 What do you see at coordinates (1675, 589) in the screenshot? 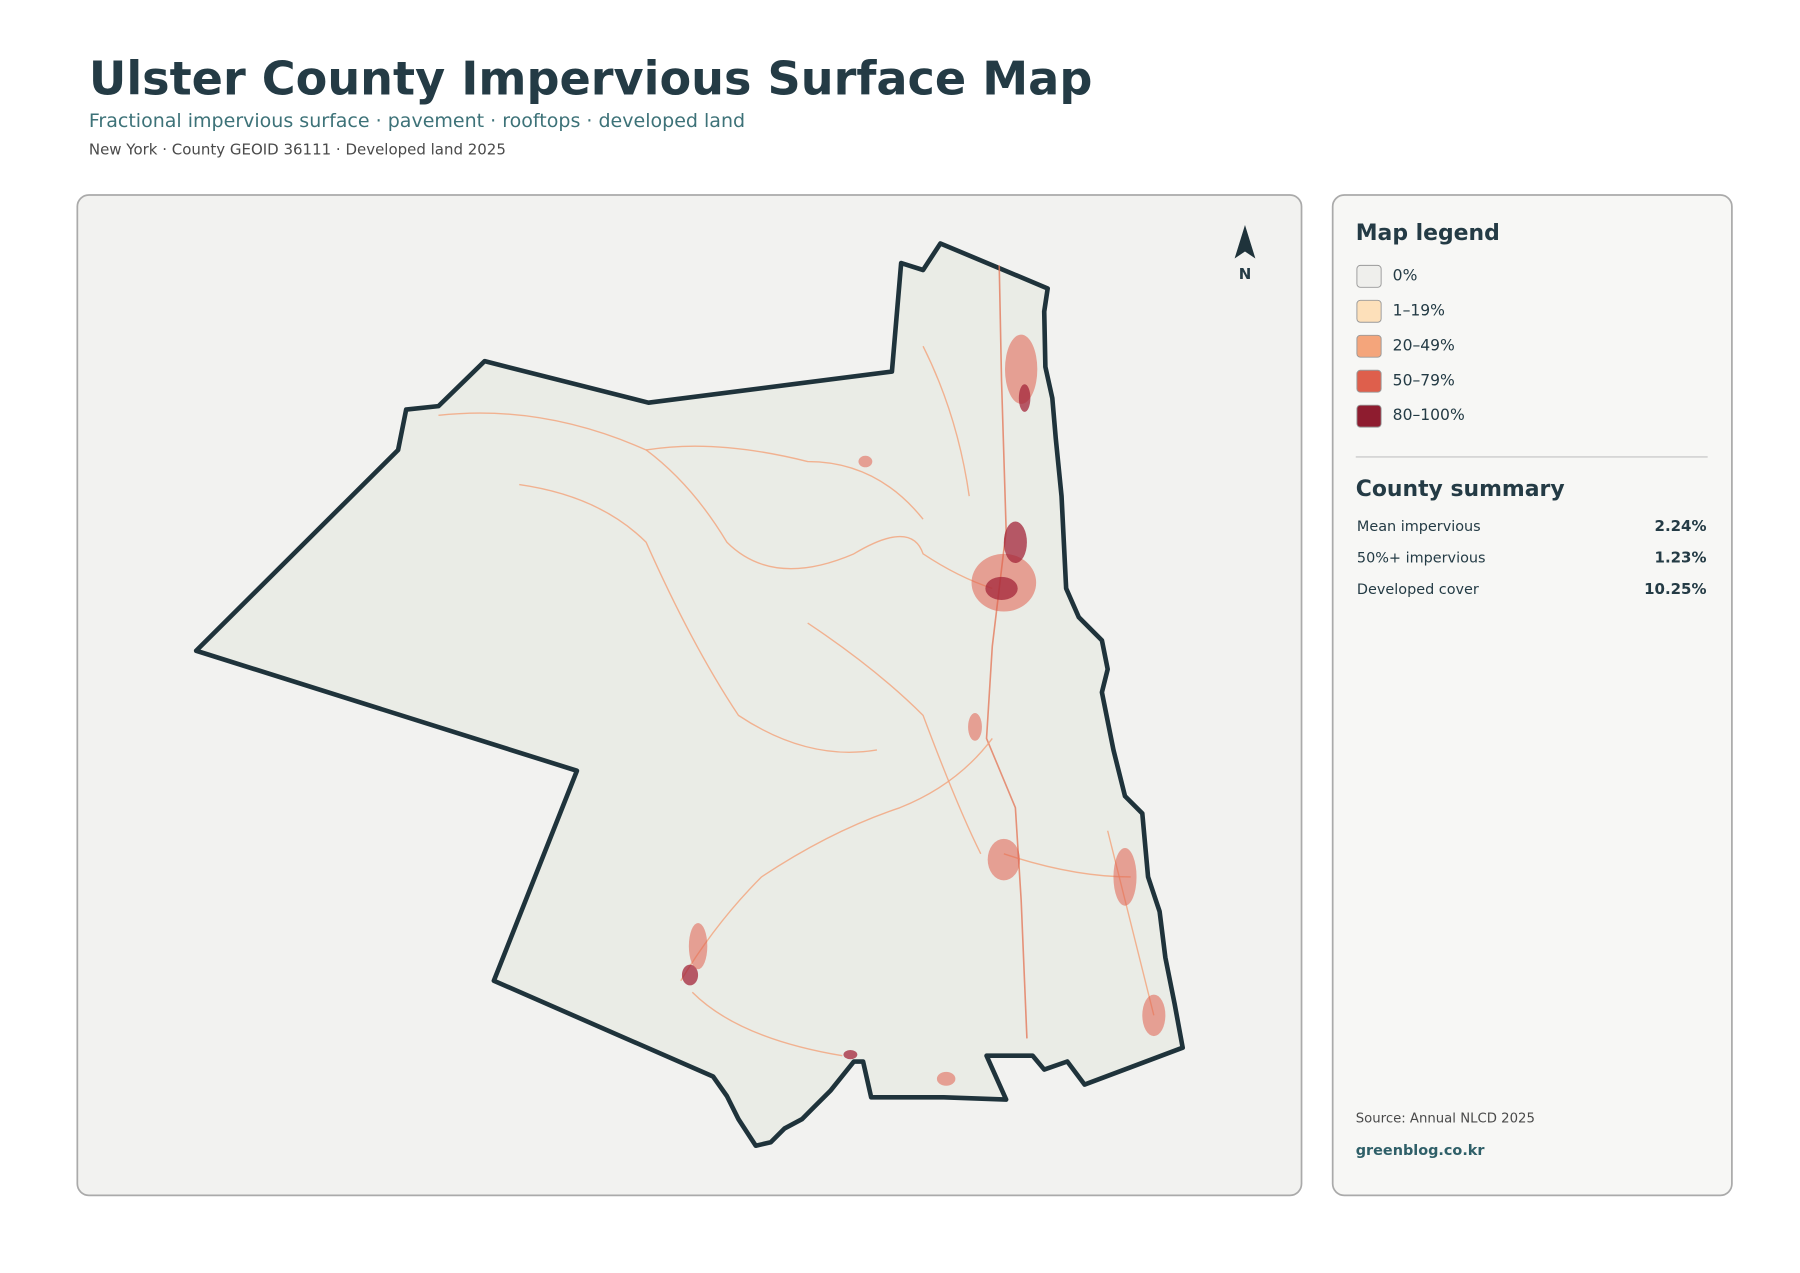
I see `summary-value: 10.25%` at bounding box center [1675, 589].